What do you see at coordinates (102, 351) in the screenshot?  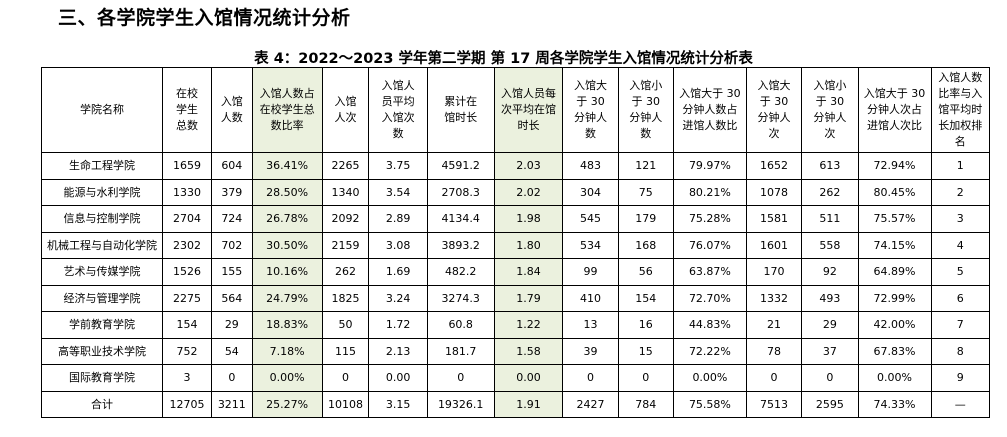 I see `college-name-cell: 高等职业技术学院` at bounding box center [102, 351].